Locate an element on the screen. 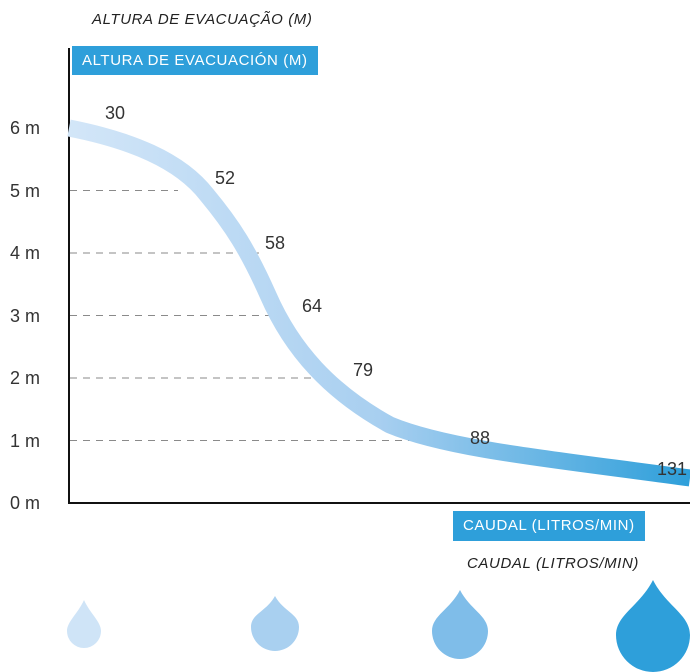  y-axis-label: ALTURA DE EVACUACIÓN (M) is located at coordinates (195, 60).